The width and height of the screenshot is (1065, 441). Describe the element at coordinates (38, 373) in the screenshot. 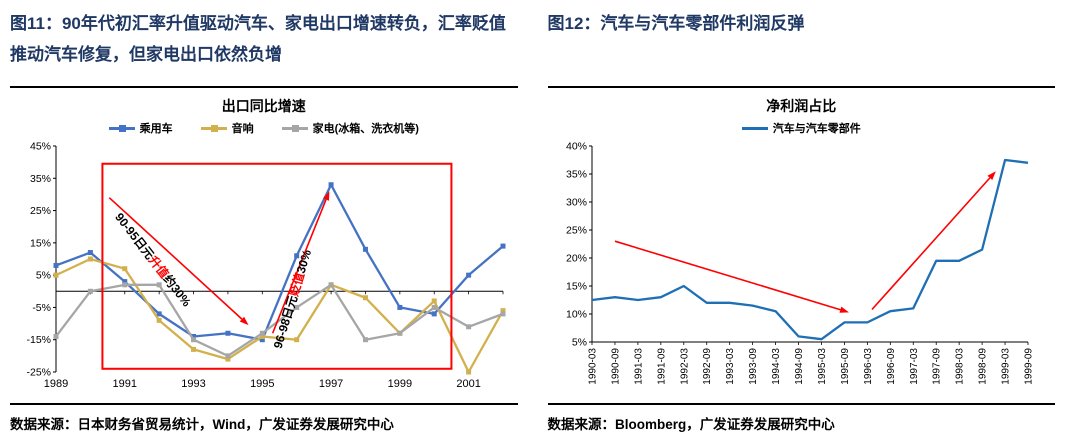

I see `y-tick-label: -25%` at that location.